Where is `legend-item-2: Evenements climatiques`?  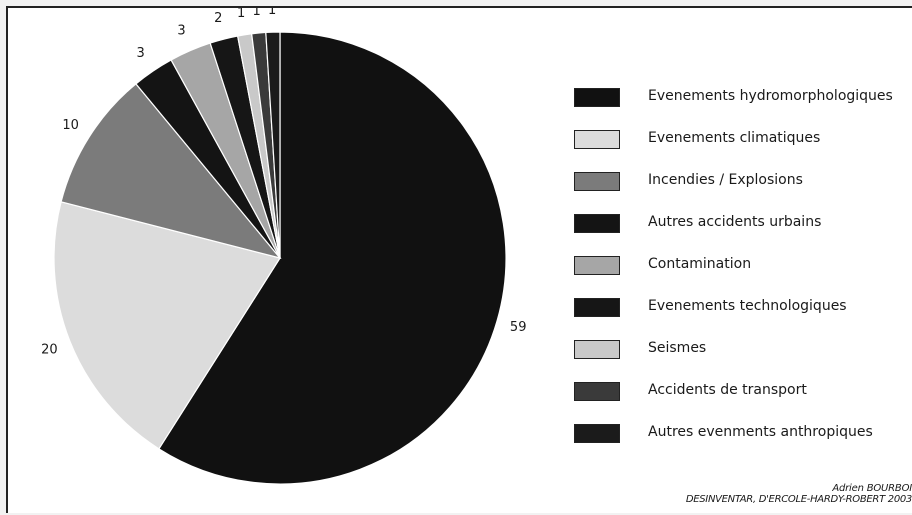 legend-item-2: Evenements climatiques is located at coordinates (743, 140).